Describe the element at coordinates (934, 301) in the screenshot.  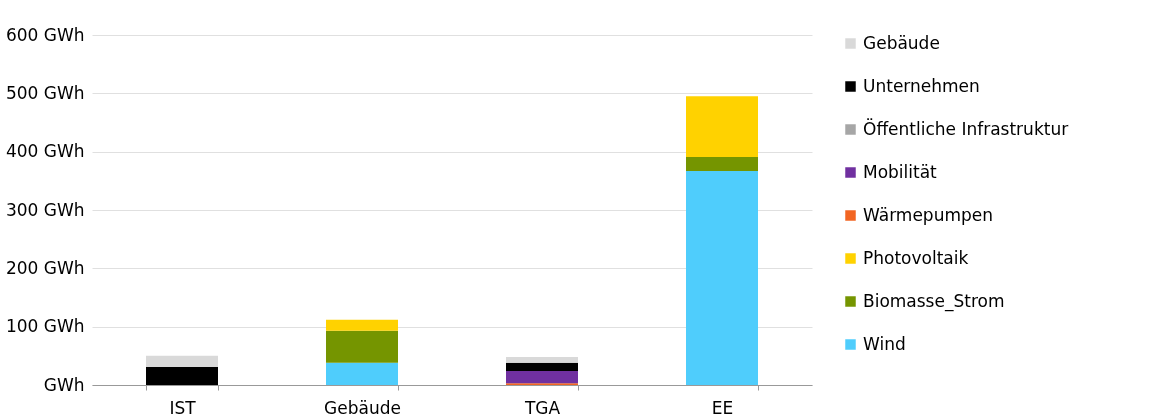
I see `legend-label: Biomasse_Strom` at that location.